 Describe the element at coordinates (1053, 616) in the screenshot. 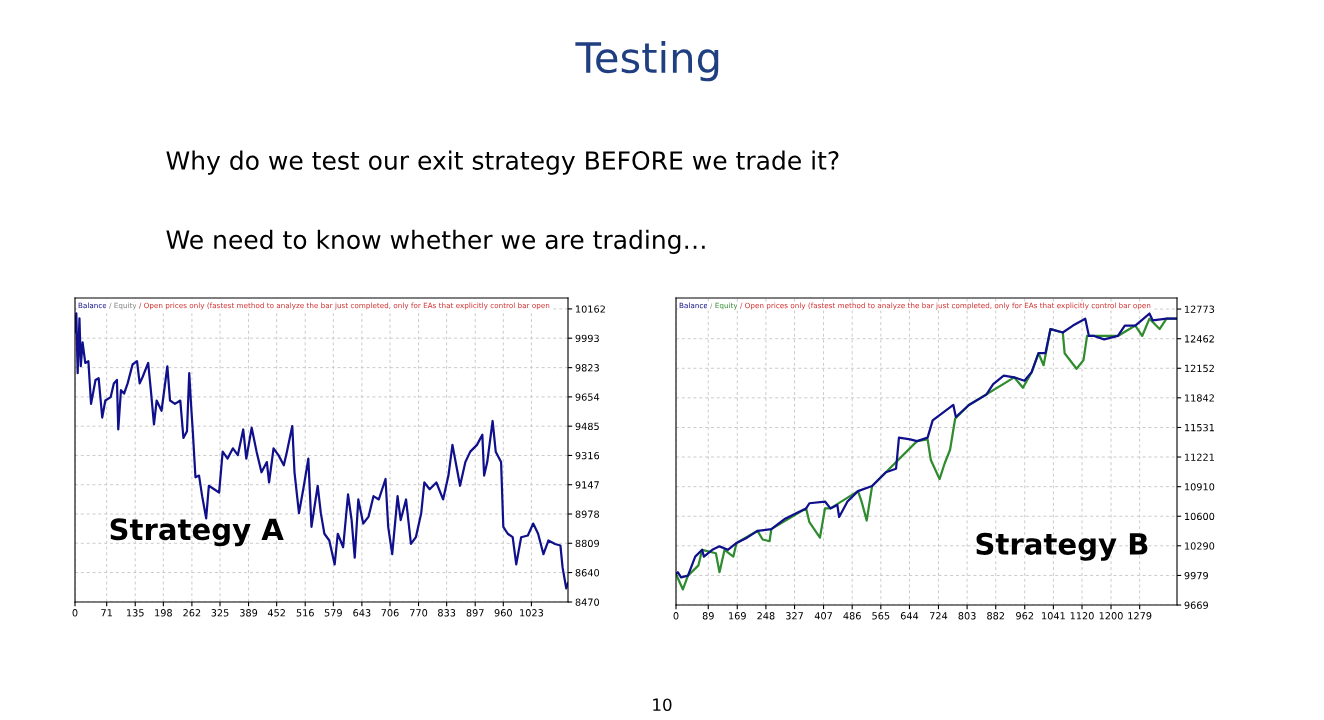

I see `x-tick-label: 1041` at that location.